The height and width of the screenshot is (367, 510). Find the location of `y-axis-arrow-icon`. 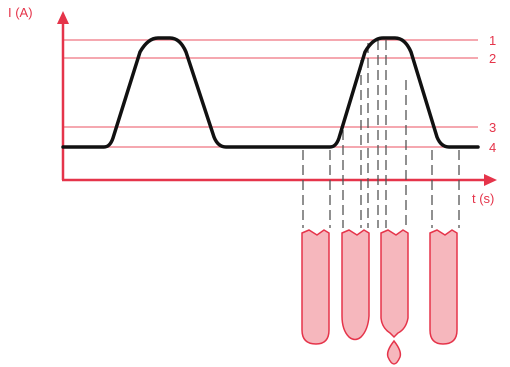

y-axis-arrow-icon is located at coordinates (63, 17).